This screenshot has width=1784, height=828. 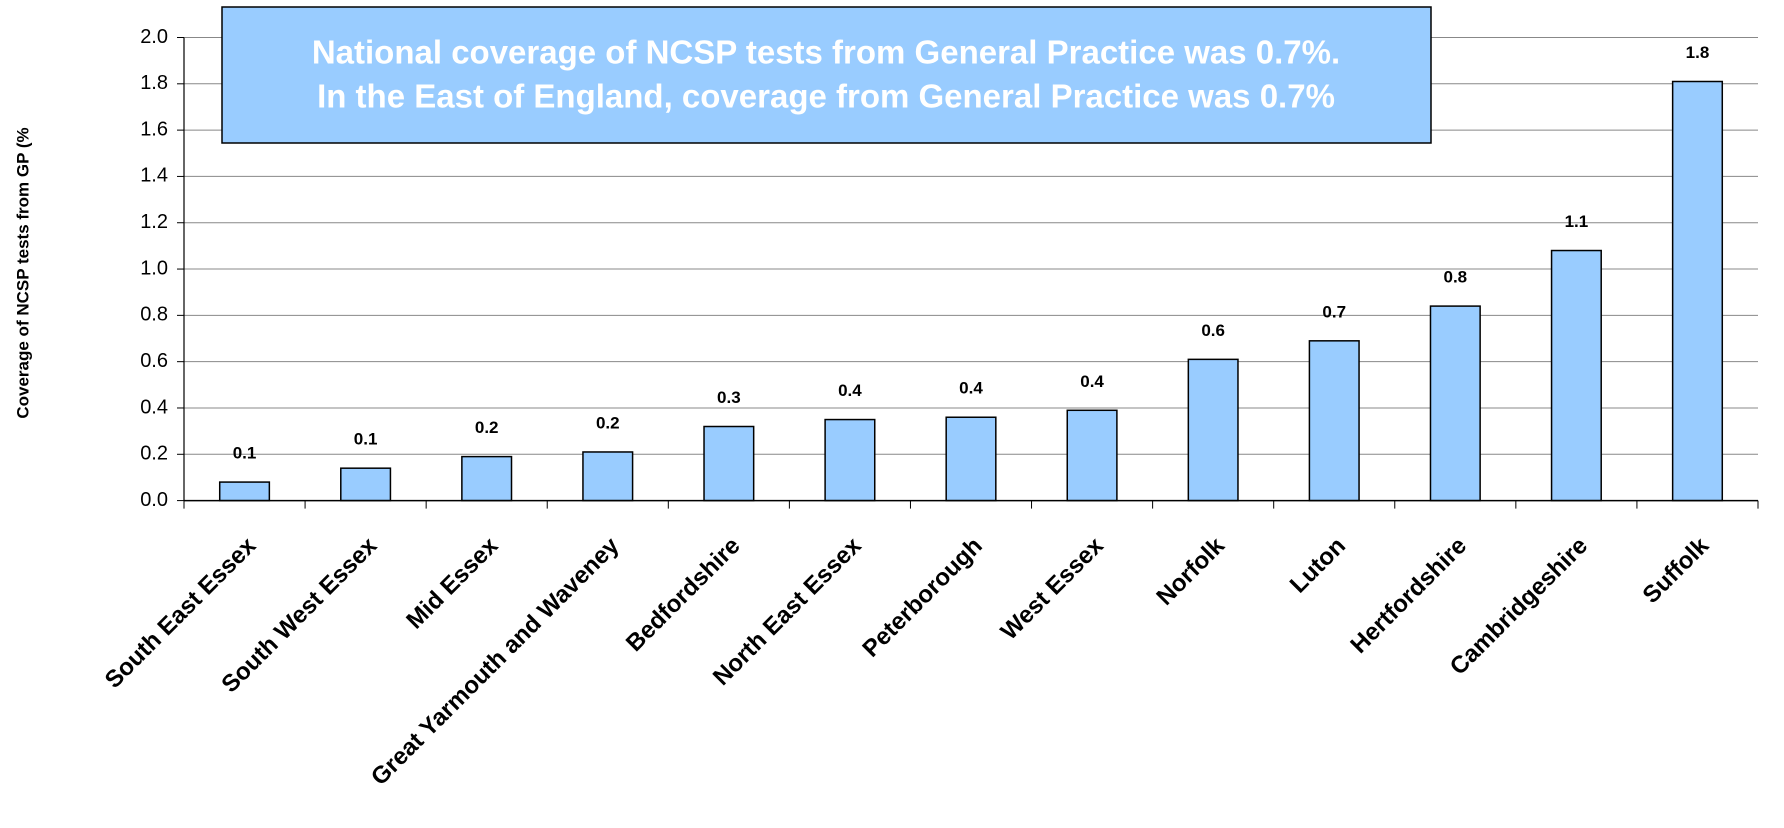 I want to click on x-tick-label: Peterborough, so click(x=922, y=597).